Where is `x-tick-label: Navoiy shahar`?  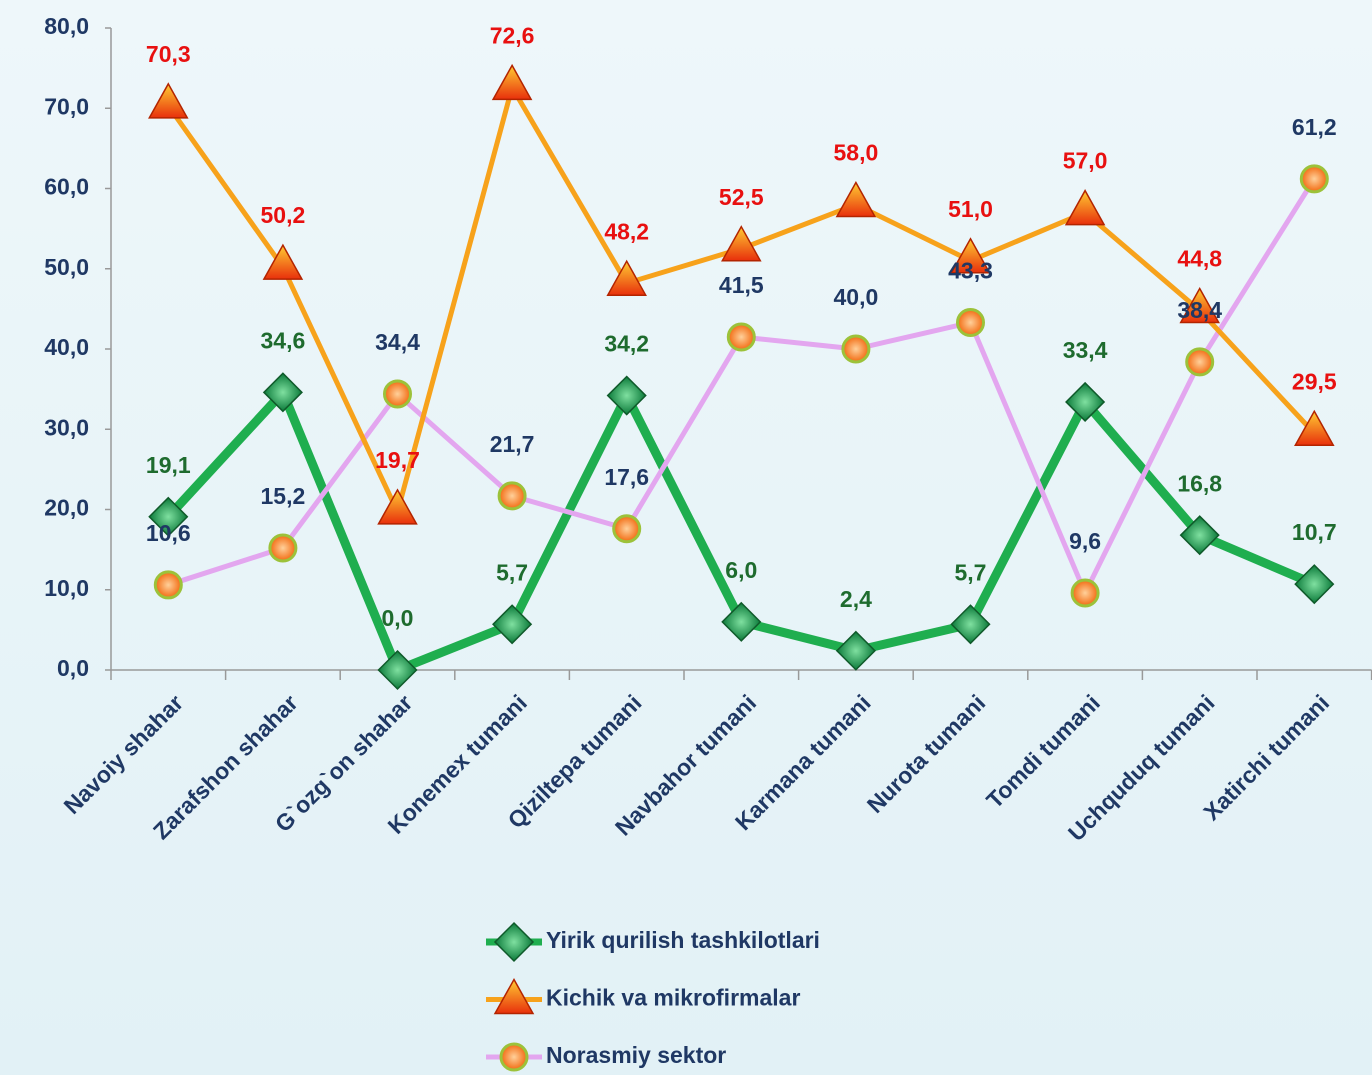
x-tick-label: Navoiy shahar is located at coordinates (124, 754).